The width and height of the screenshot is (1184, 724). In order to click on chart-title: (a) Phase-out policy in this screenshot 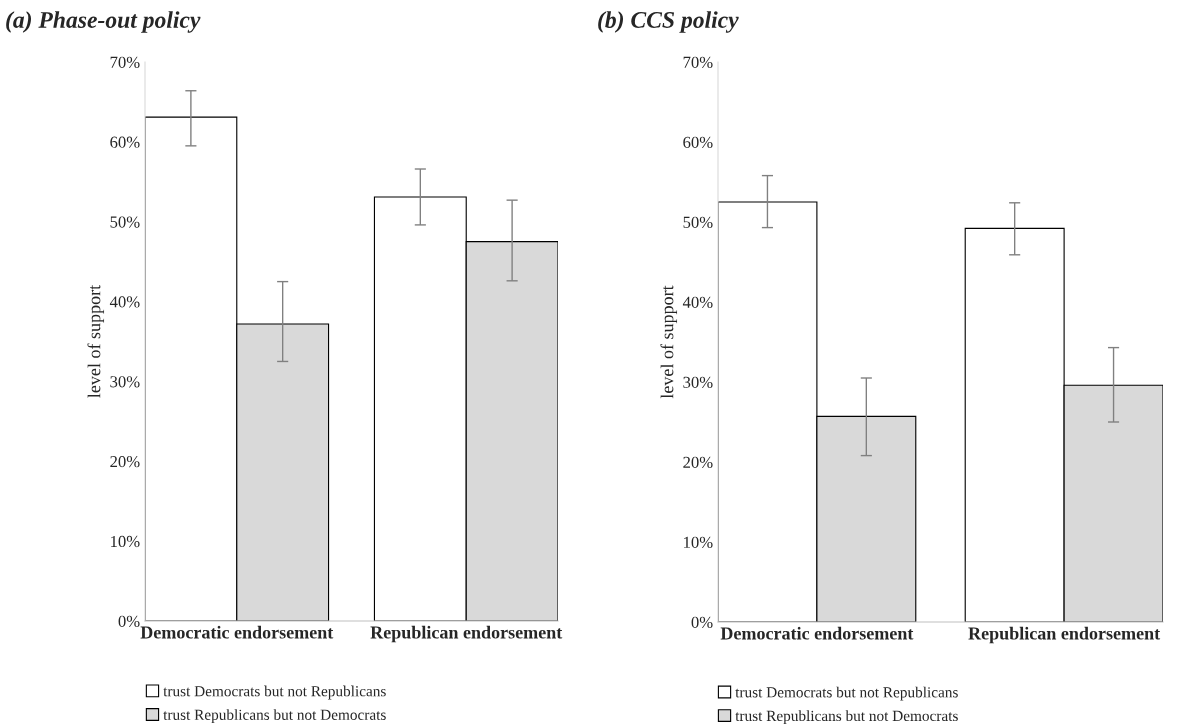, I will do `click(103, 22)`.